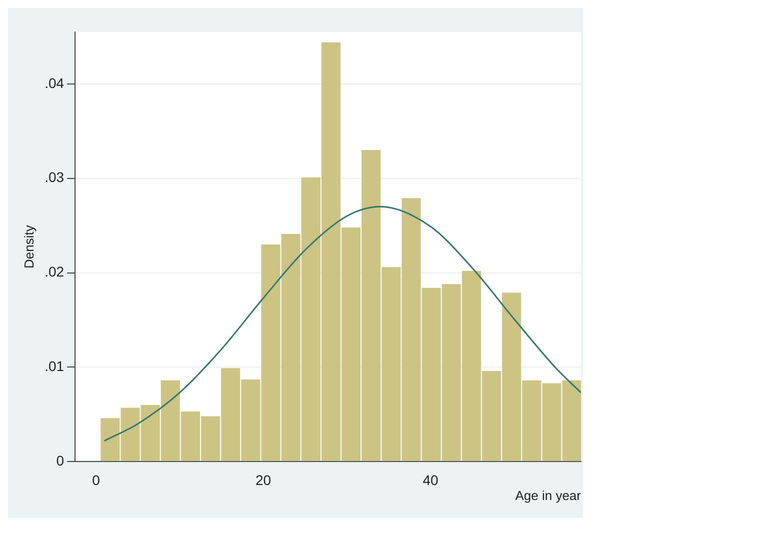 The image size is (783, 542). Describe the element at coordinates (54, 82) in the screenshot. I see `y-tick-label: .04` at that location.